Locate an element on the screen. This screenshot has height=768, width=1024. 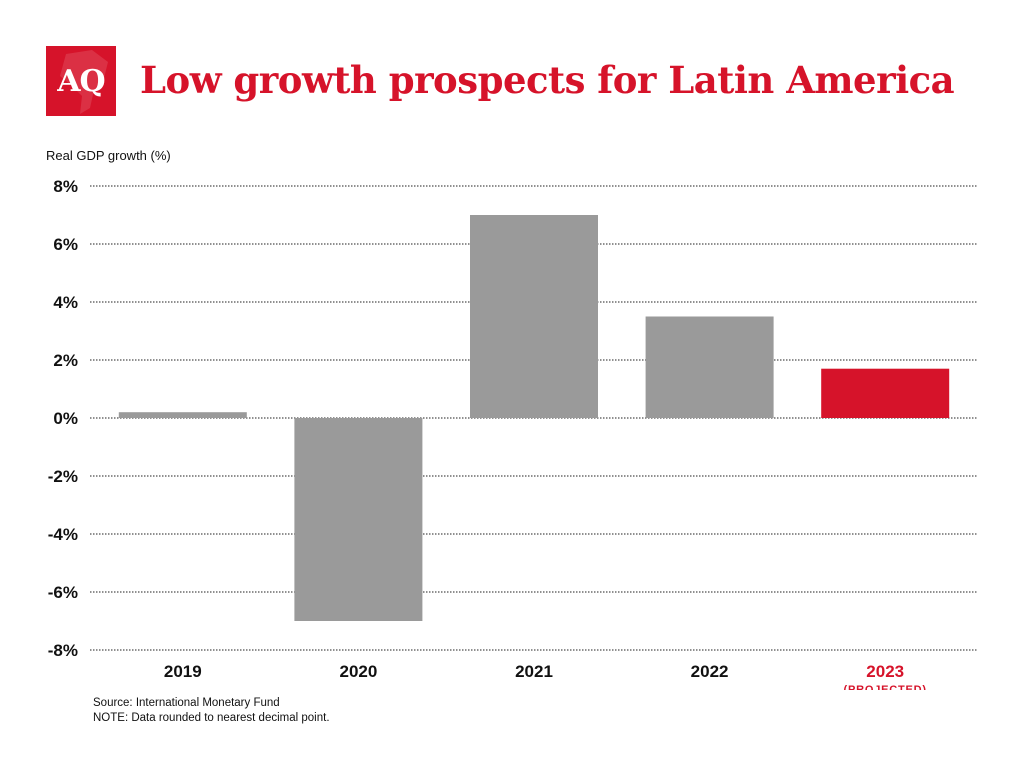
chart-title: Low growth prospects for Latin America is located at coordinates (547, 80).